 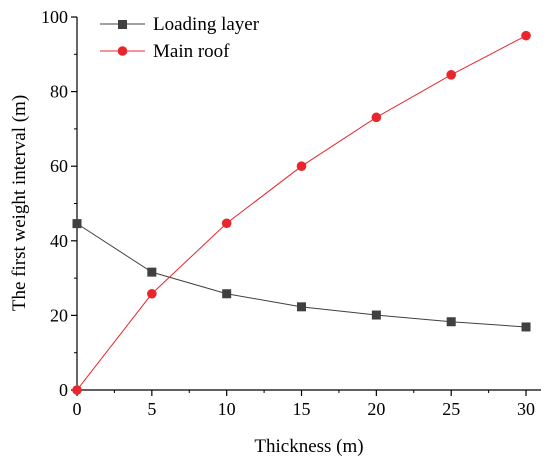 I want to click on legend-marker-main-roof, so click(x=122, y=51).